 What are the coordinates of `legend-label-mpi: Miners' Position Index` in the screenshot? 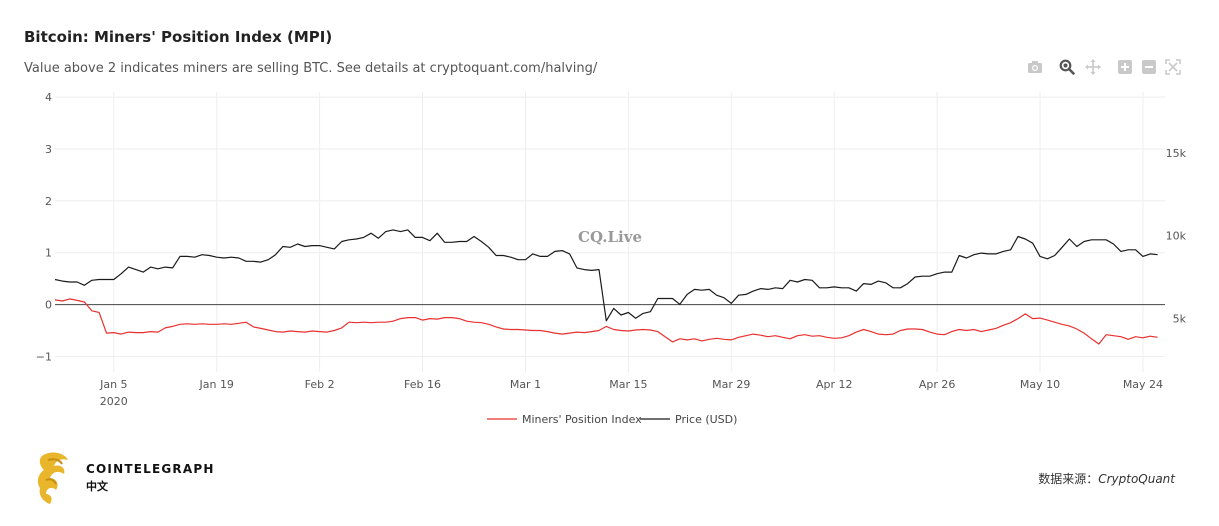 It's located at (582, 419).